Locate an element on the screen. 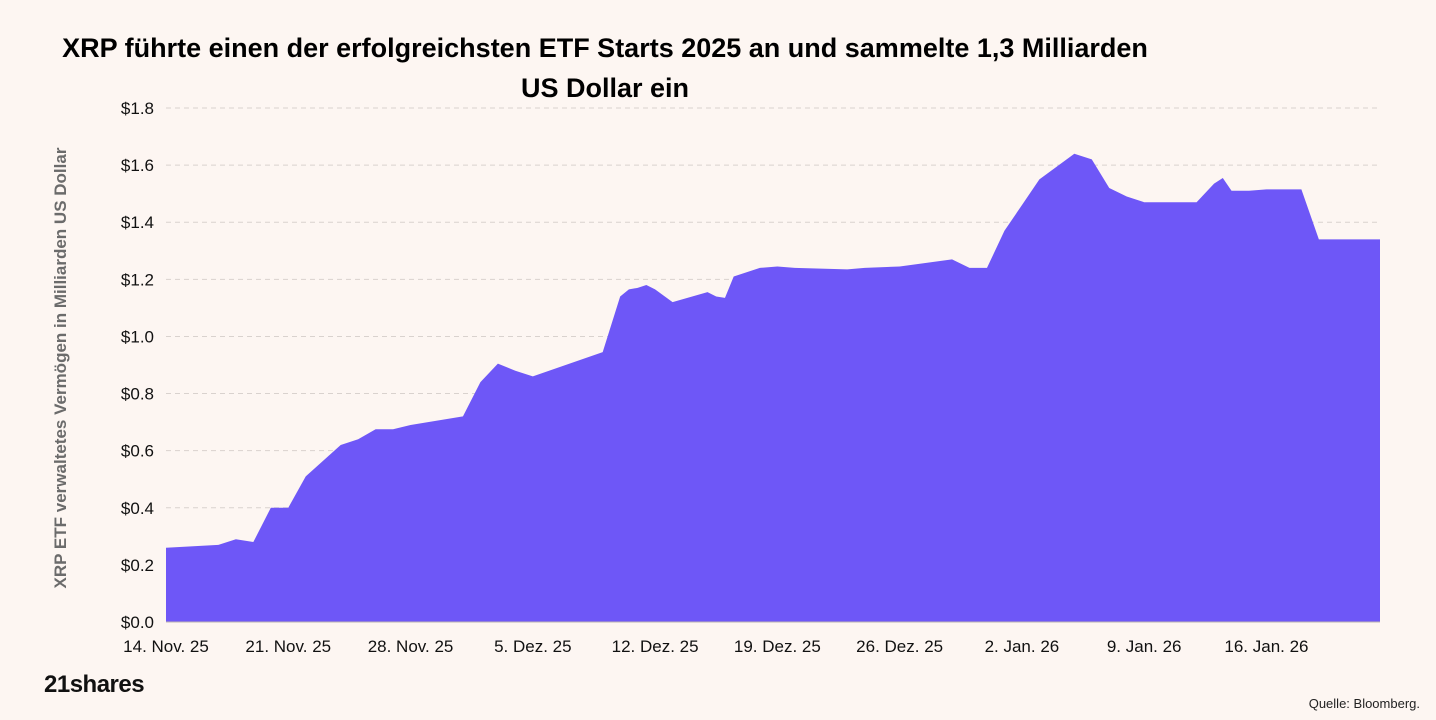 The width and height of the screenshot is (1436, 720). y-tick-label: $0.8 is located at coordinates (137, 394).